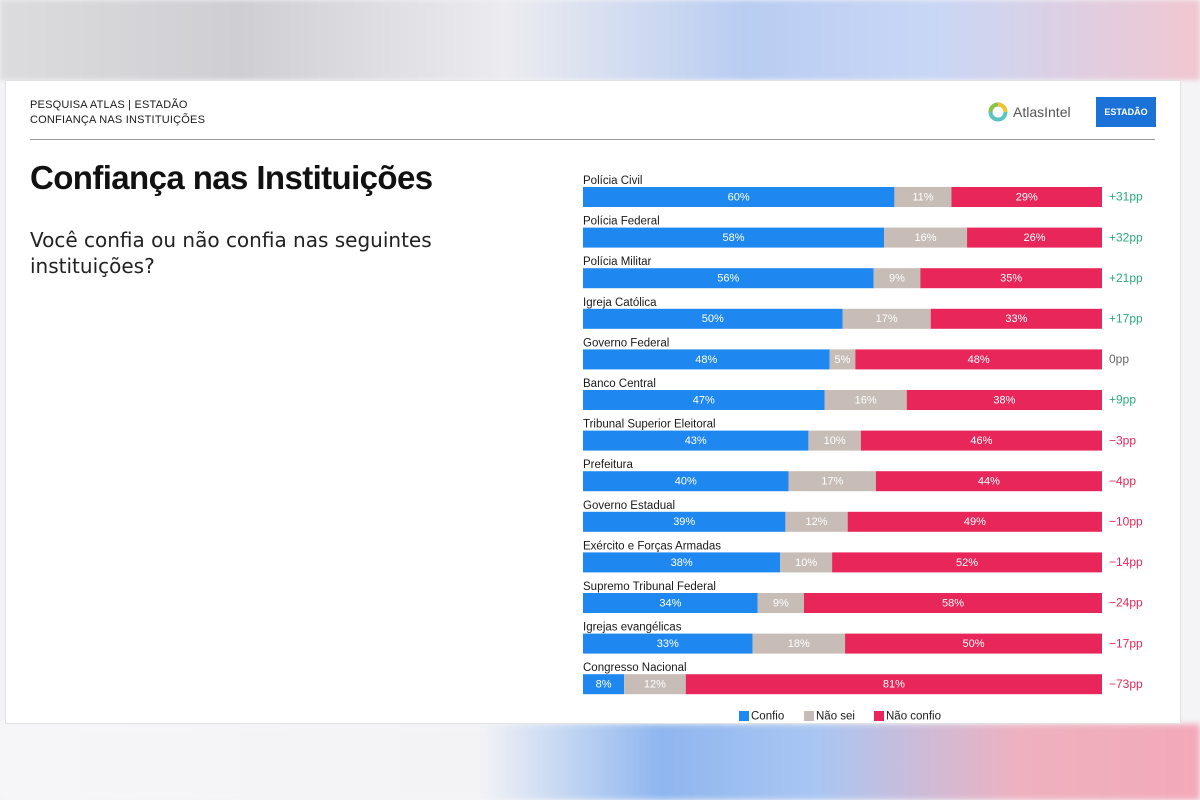  Describe the element at coordinates (629, 506) in the screenshot. I see `category-label: Governo Estadual` at that location.